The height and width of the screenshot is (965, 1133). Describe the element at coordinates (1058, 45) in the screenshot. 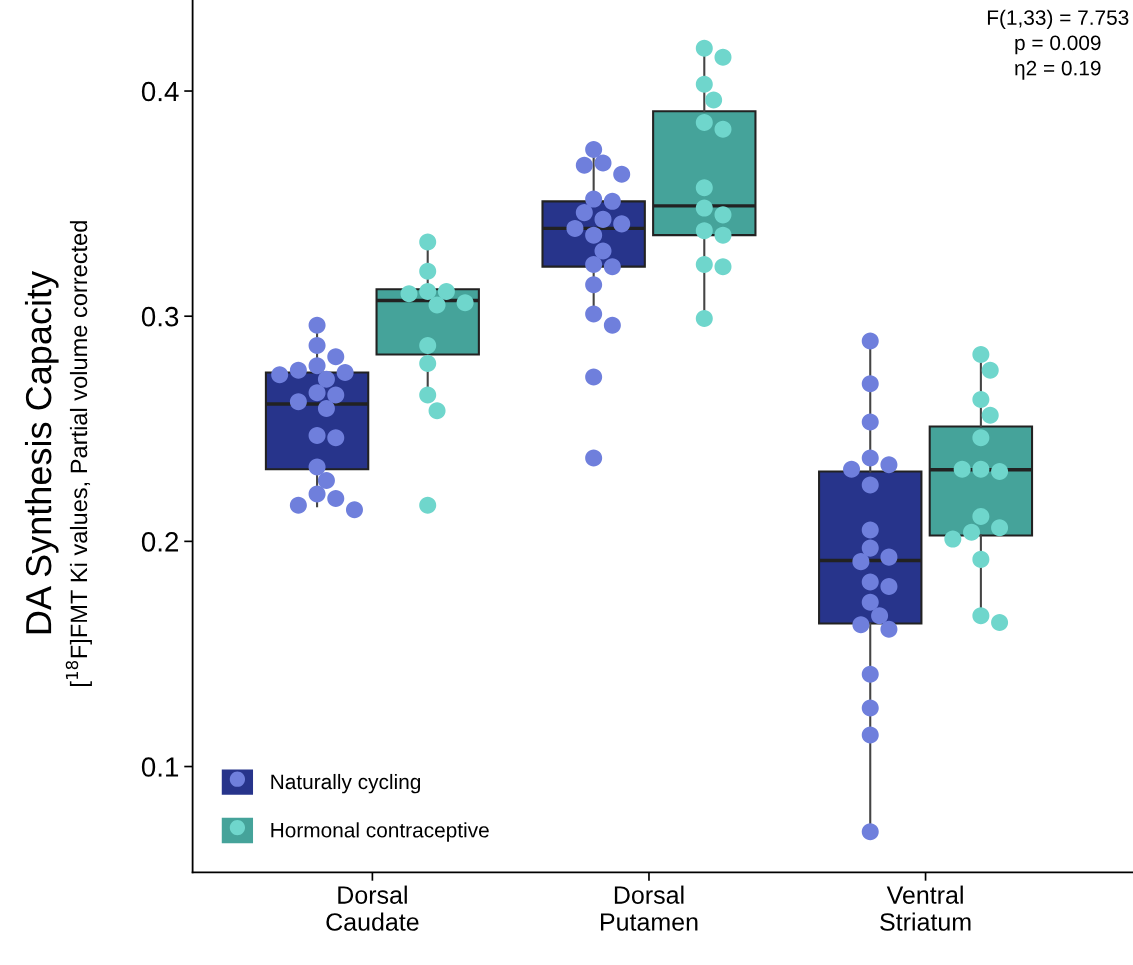

I see `annotation: p = 0.009` at that location.